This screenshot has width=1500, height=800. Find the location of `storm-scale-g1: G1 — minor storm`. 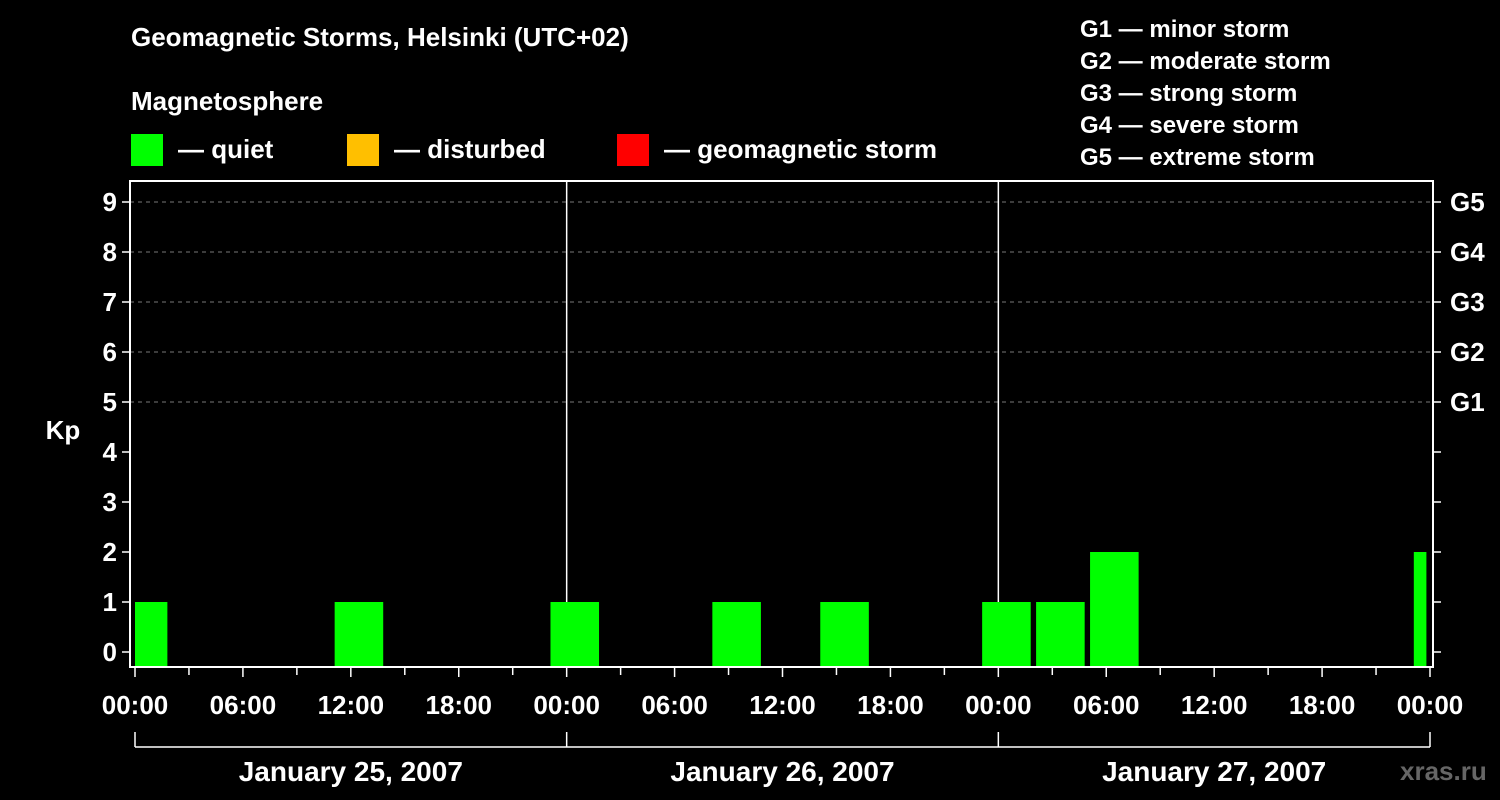

storm-scale-g1: G1 — minor storm is located at coordinates (1185, 29).